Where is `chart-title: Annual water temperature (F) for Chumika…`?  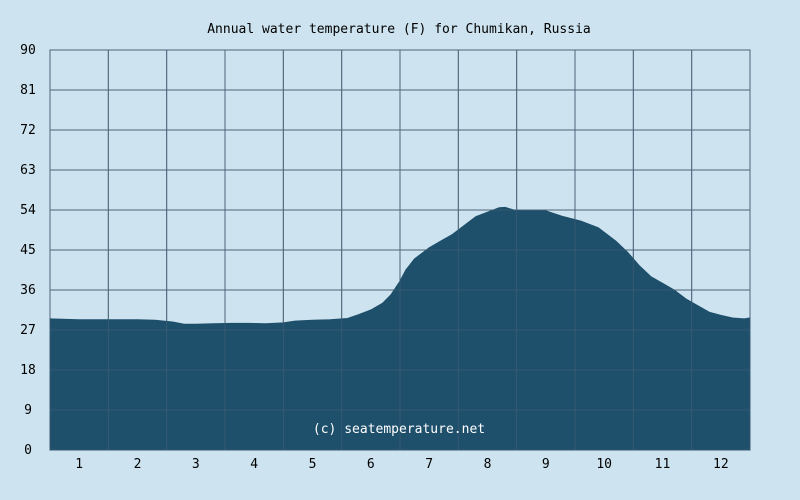 chart-title: Annual water temperature (F) for Chumika… is located at coordinates (399, 29).